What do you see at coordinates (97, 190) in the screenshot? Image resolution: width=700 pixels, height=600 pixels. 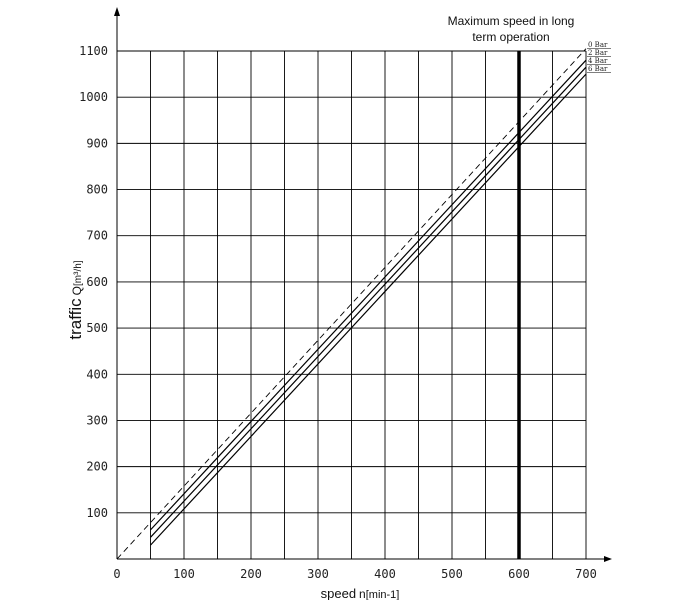 I see `y-tick-label: 800` at bounding box center [97, 190].